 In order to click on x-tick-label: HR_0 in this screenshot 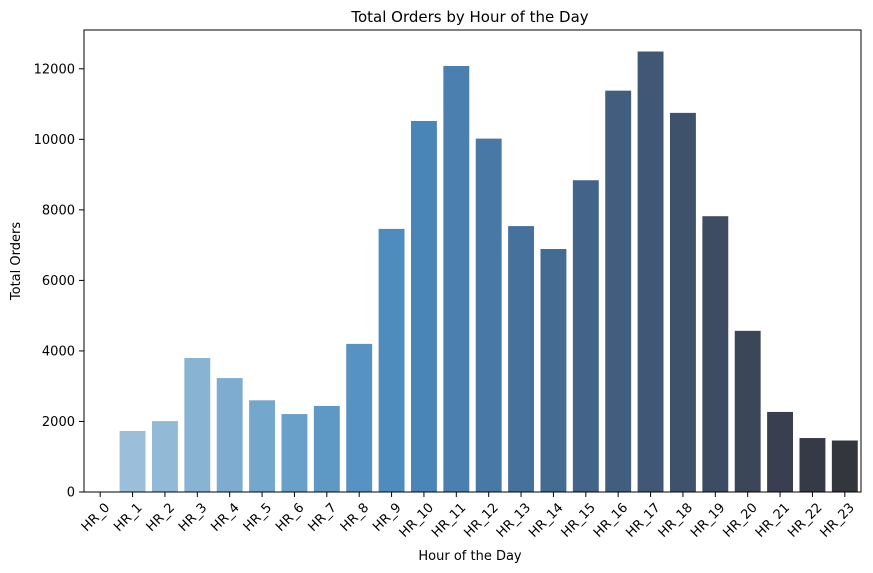, I will do `click(96, 517)`.